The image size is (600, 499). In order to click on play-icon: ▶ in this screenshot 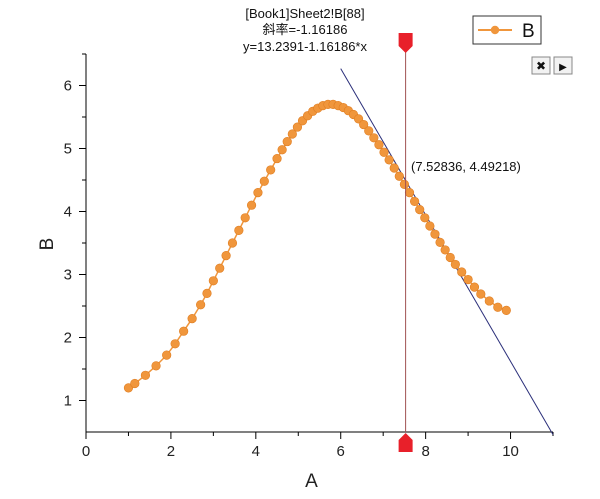, I will do `click(563, 67)`.